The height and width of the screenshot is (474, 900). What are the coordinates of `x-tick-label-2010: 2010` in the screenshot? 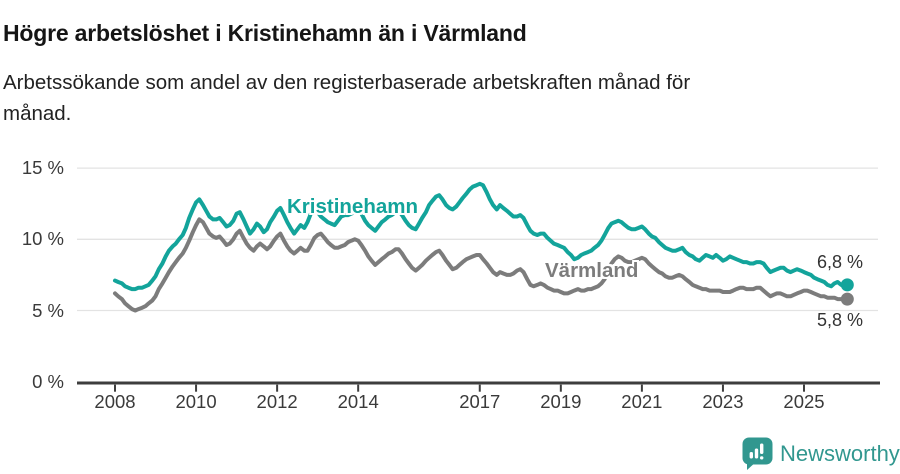 It's located at (196, 401).